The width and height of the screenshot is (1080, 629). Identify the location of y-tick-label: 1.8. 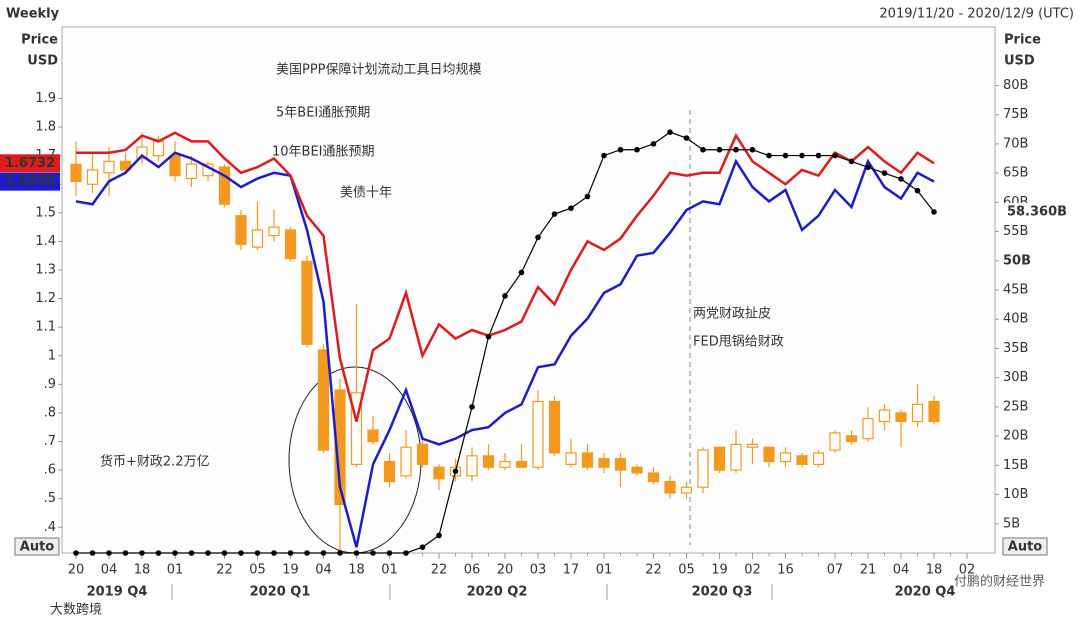
(45, 127).